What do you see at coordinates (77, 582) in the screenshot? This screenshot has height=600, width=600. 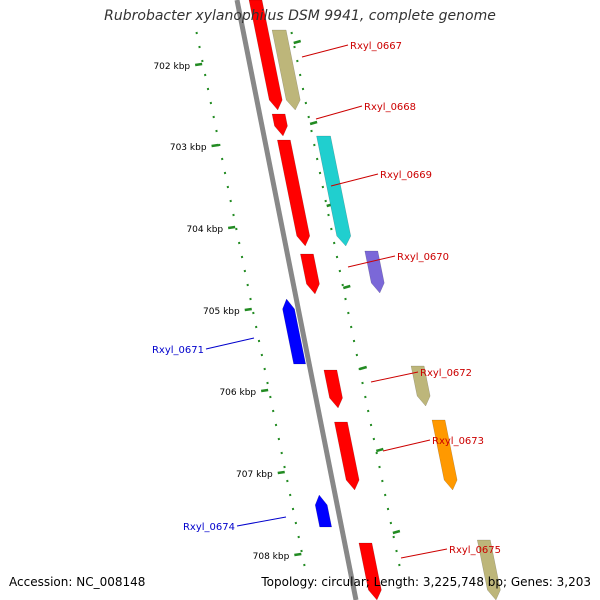 I see `accession-label: Accession: NC_008148` at bounding box center [77, 582].